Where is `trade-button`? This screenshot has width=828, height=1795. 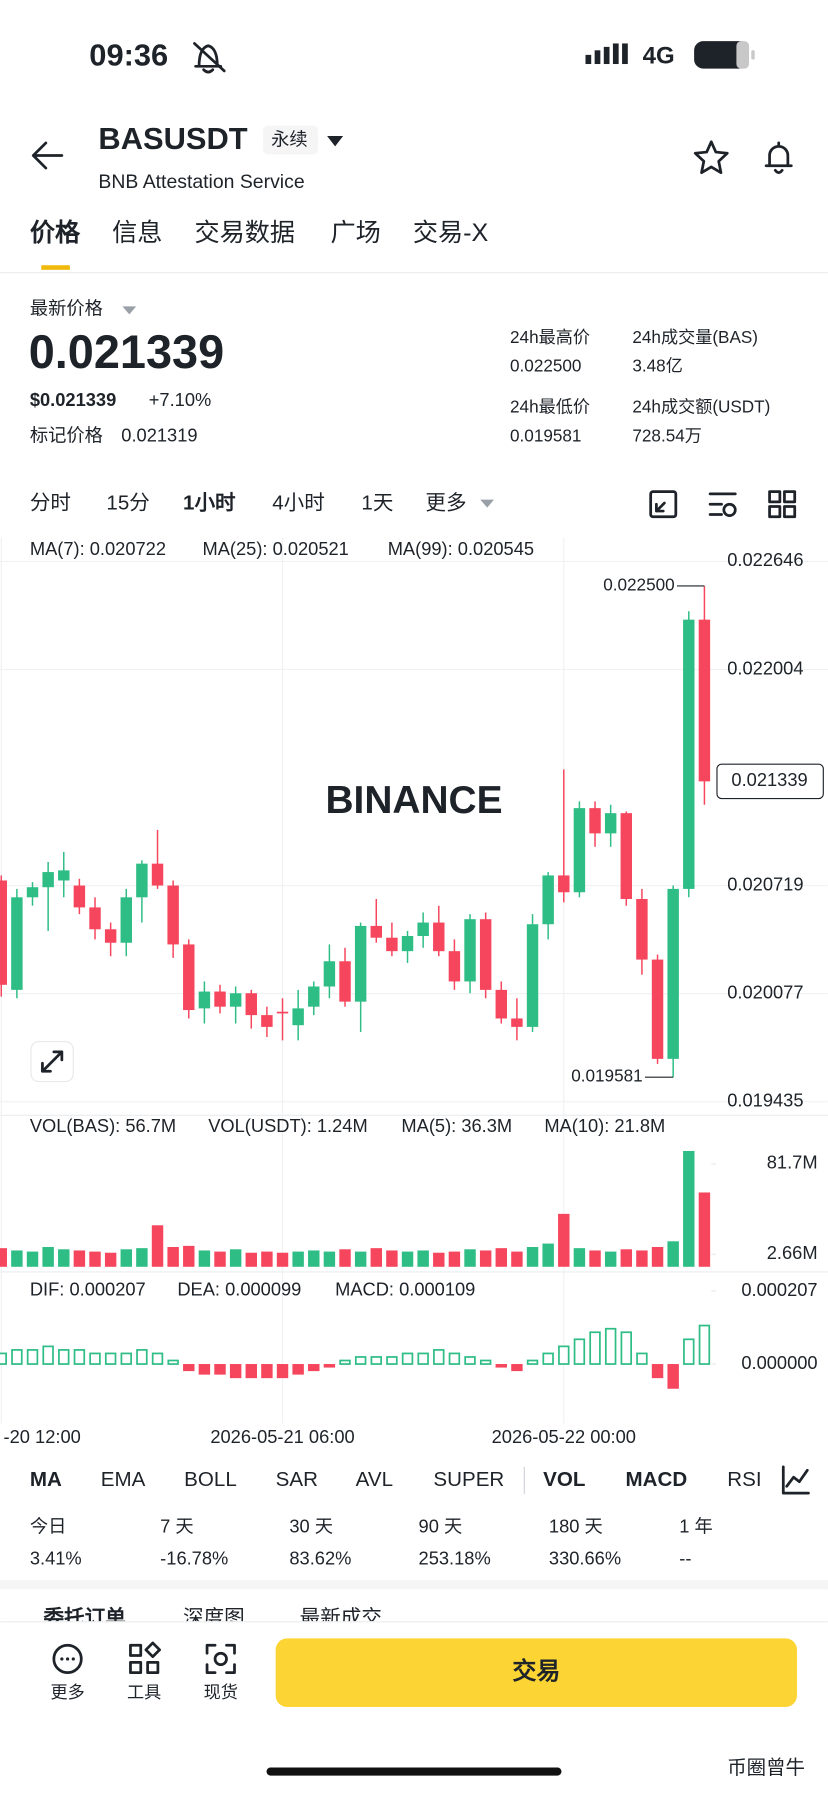
trade-button is located at coordinates (536, 1672).